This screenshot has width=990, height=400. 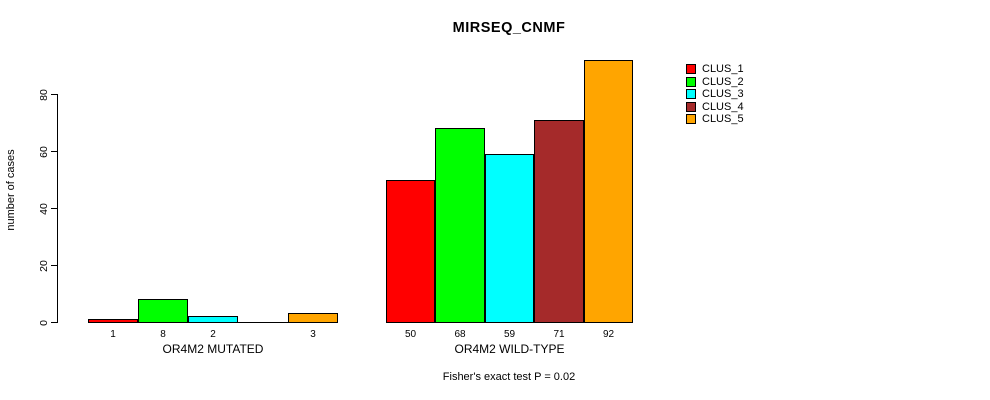 I want to click on legend-label-clus_3: CLUS_3, so click(x=723, y=94).